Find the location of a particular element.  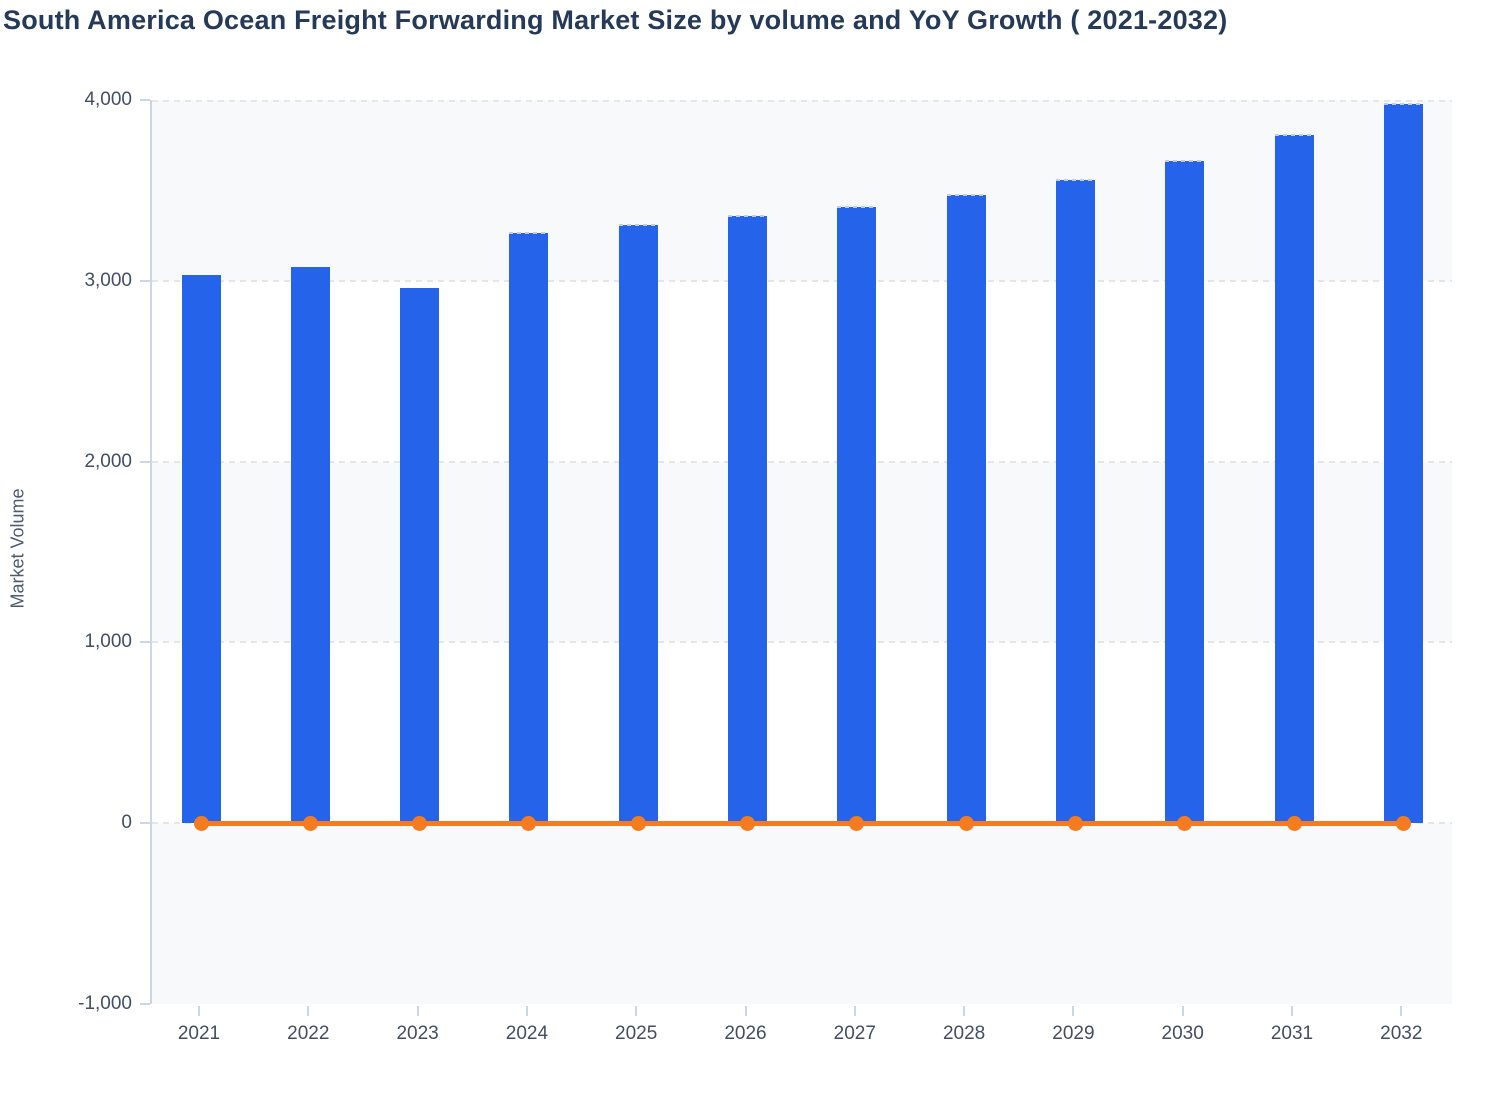

x-tick-mark-2023 is located at coordinates (417, 1011).